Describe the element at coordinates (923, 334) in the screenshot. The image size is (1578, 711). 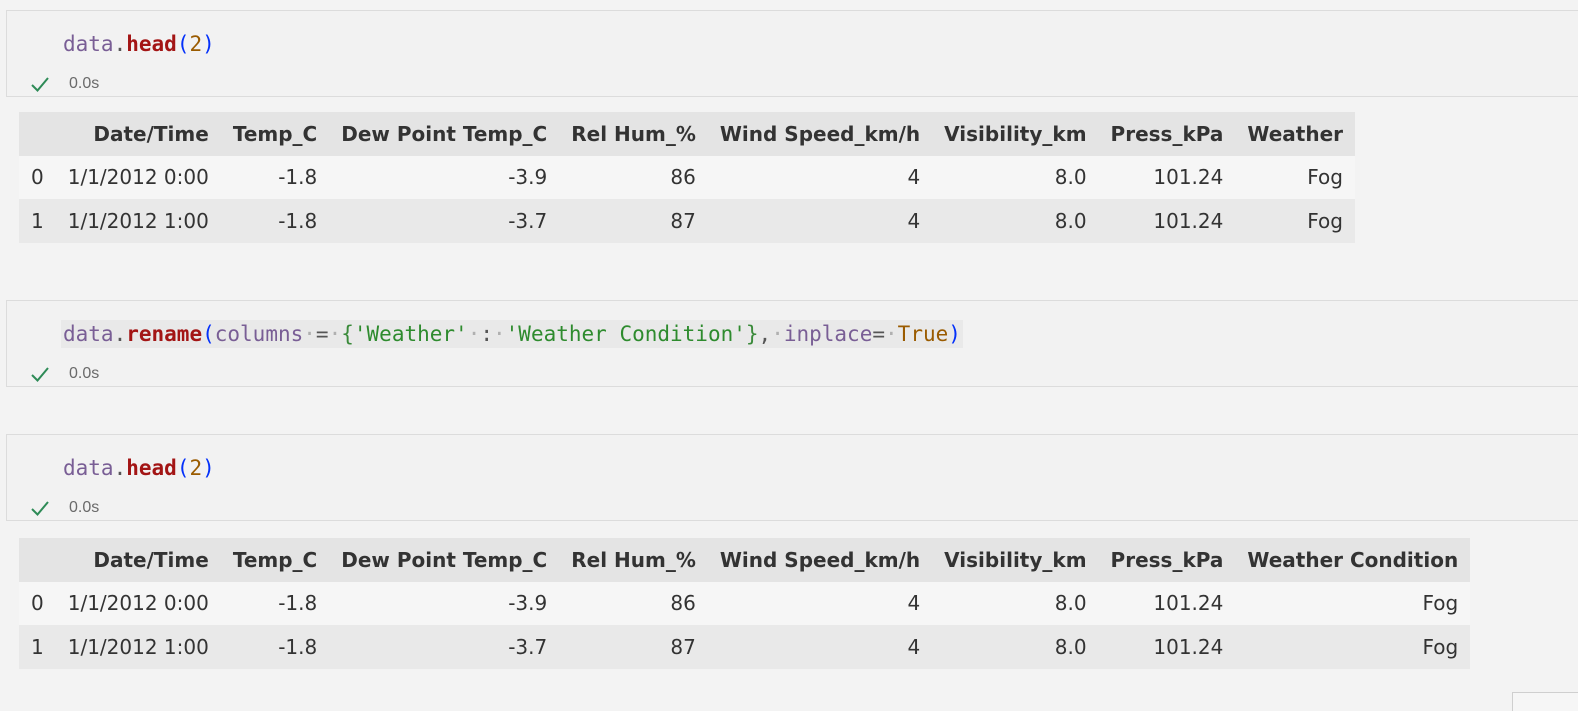
I see `code-token: True` at that location.